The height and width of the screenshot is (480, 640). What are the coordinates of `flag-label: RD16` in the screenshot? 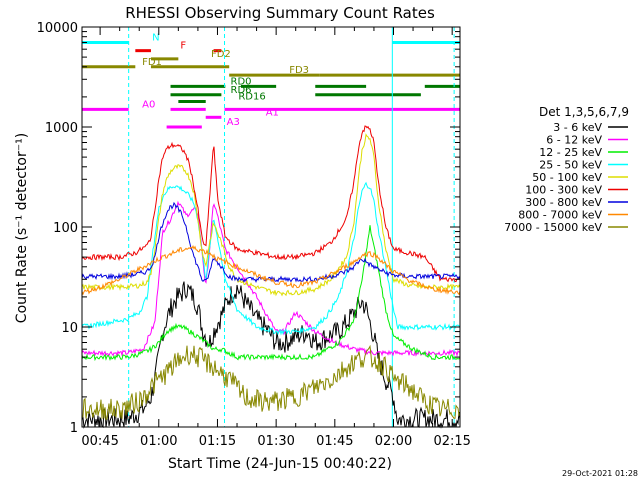 It's located at (251, 96).